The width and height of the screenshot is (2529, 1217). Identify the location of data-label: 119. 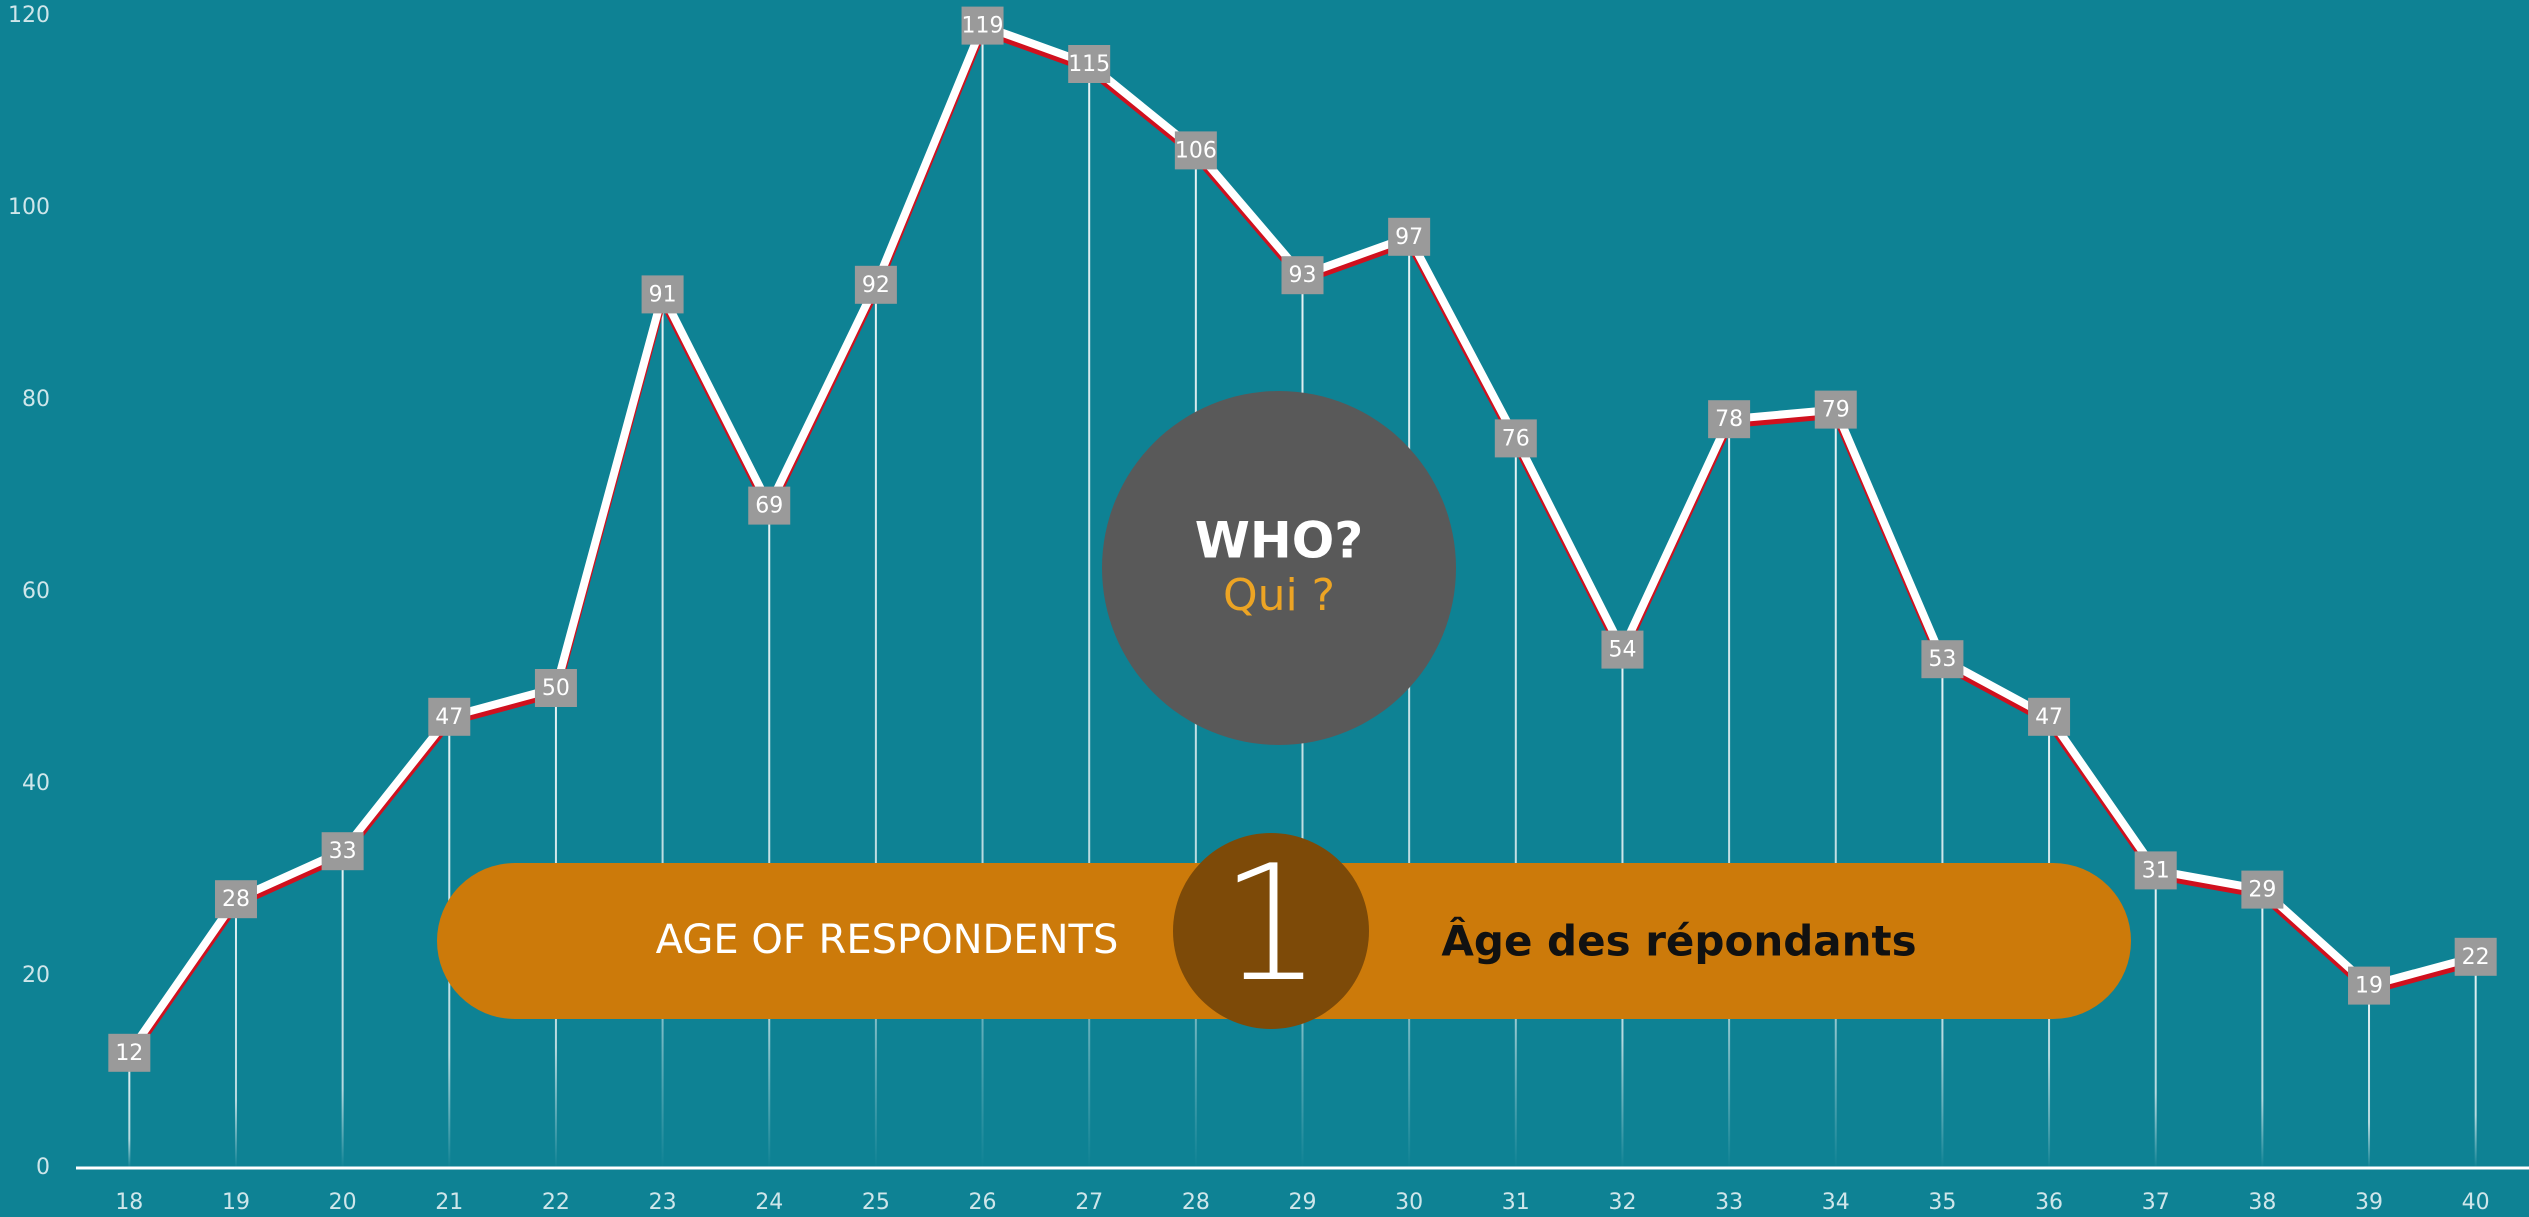
(983, 26).